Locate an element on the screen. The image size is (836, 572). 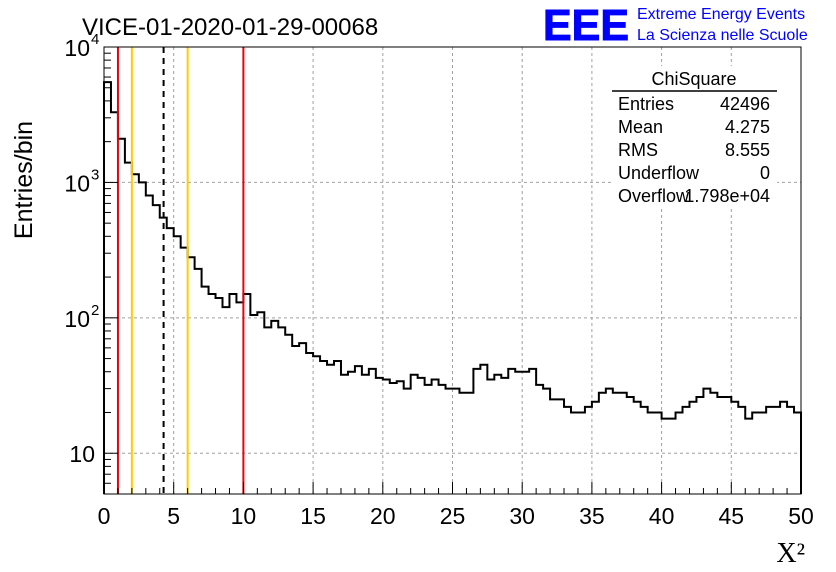
stats-row-label: Underflow is located at coordinates (659, 173).